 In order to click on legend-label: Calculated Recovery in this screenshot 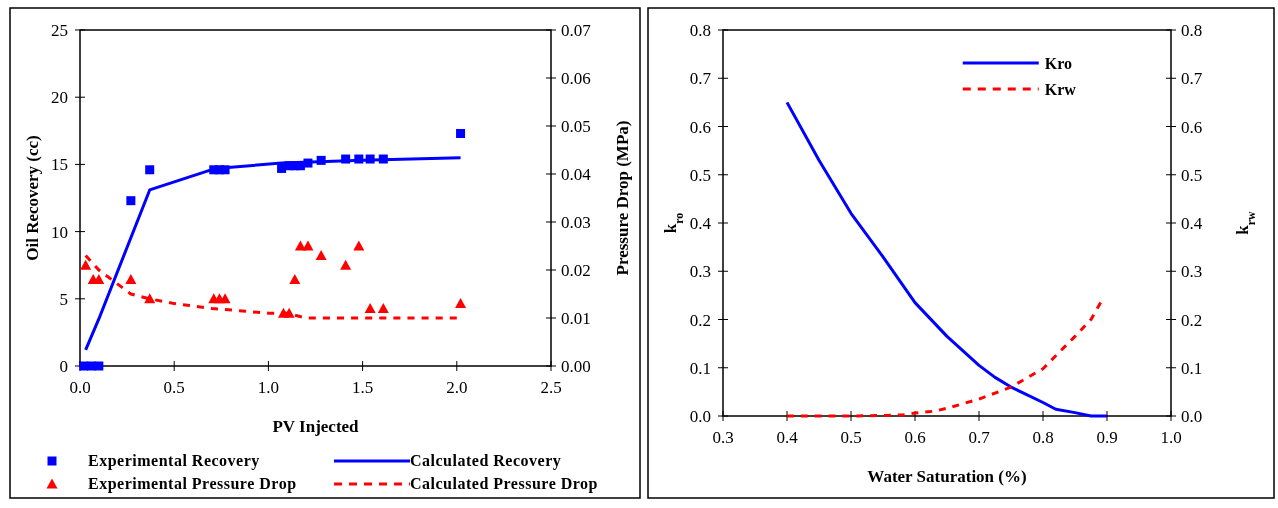, I will do `click(486, 461)`.